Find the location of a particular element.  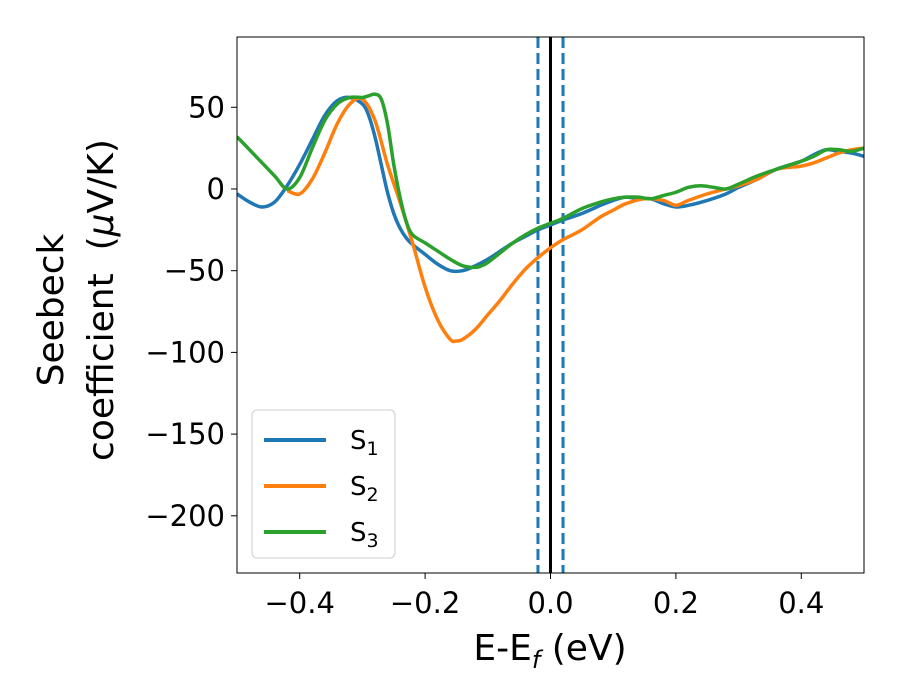

x-tick-label: 0.4 is located at coordinates (801, 603).